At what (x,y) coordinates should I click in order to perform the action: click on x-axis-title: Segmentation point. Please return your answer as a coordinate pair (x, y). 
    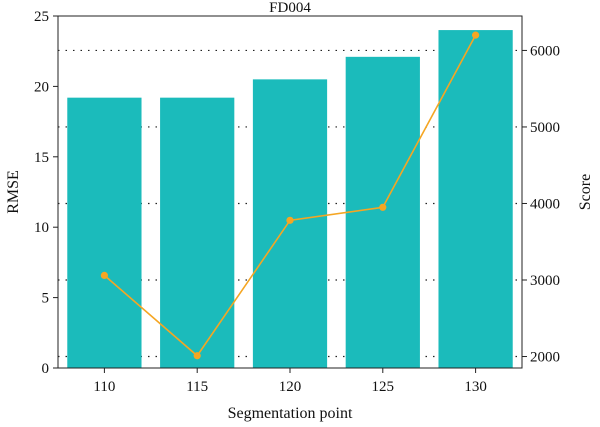
    Looking at the image, I should click on (290, 413).